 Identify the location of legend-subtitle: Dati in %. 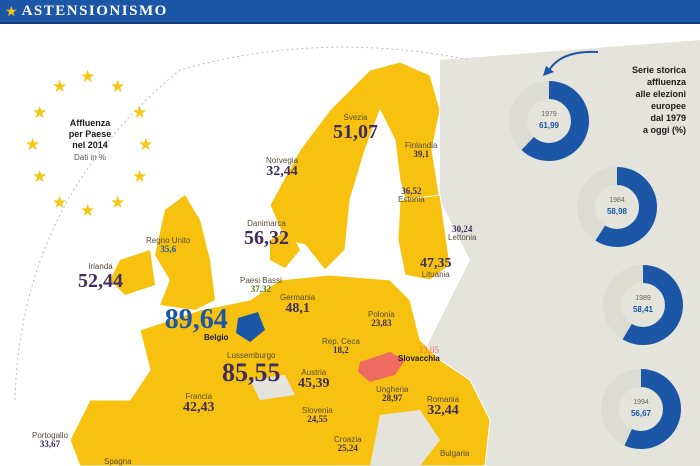
(89, 157).